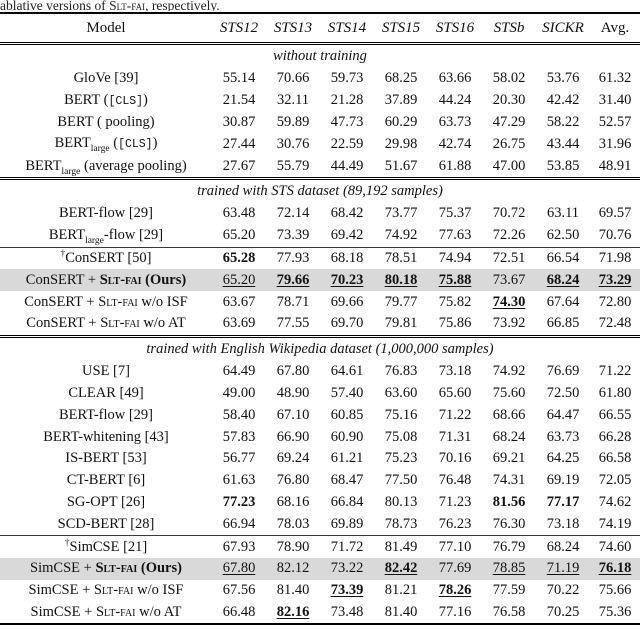  I want to click on score-value: 61.88, so click(455, 165).